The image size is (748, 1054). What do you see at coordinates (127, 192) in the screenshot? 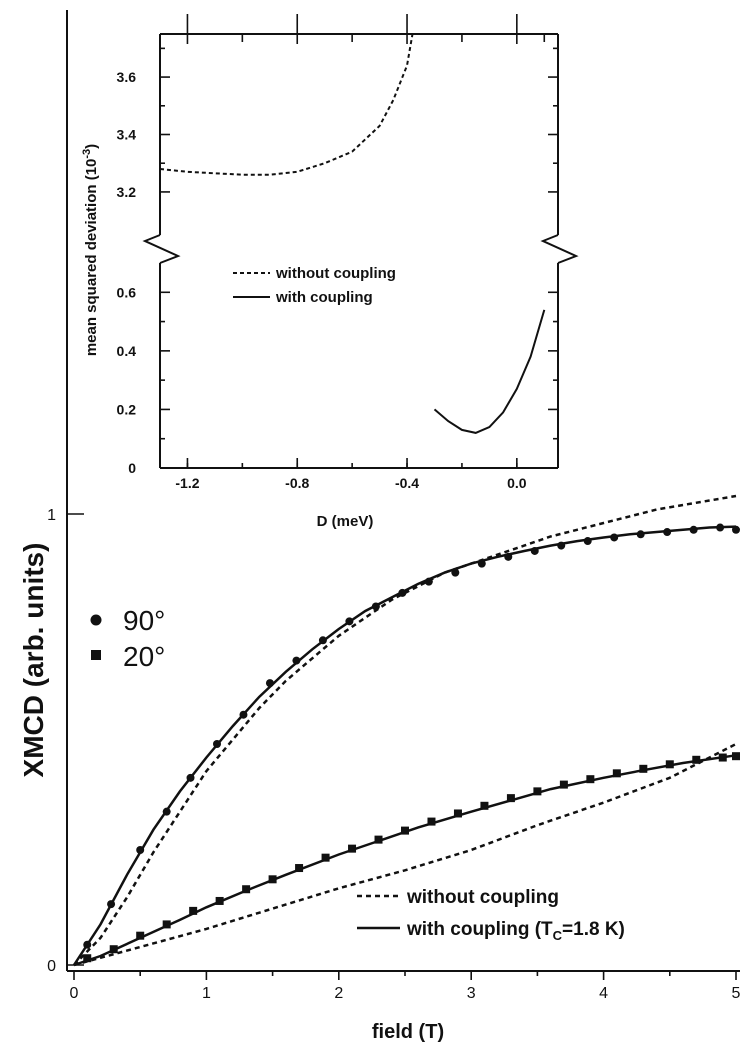
I see `inset-y-tick-label: 3.2` at bounding box center [127, 192].